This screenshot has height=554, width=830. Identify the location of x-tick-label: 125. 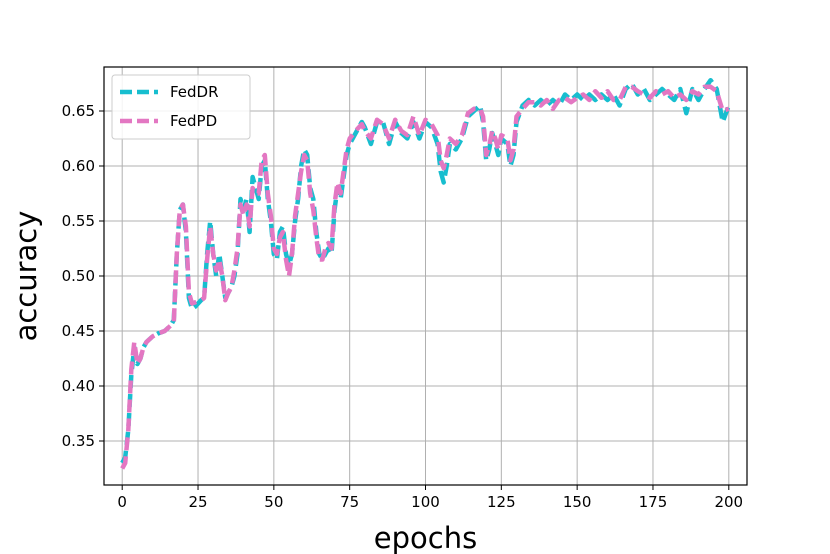
(501, 502).